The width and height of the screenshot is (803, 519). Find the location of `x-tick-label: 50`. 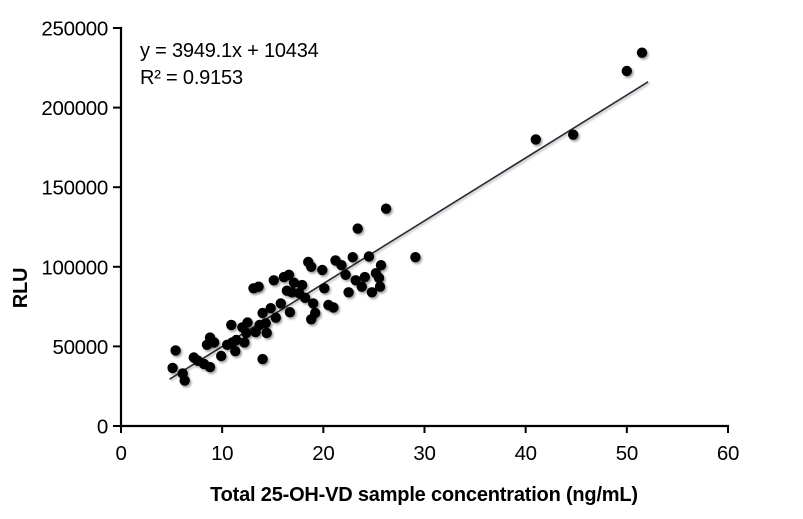

x-tick-label: 50 is located at coordinates (627, 453).